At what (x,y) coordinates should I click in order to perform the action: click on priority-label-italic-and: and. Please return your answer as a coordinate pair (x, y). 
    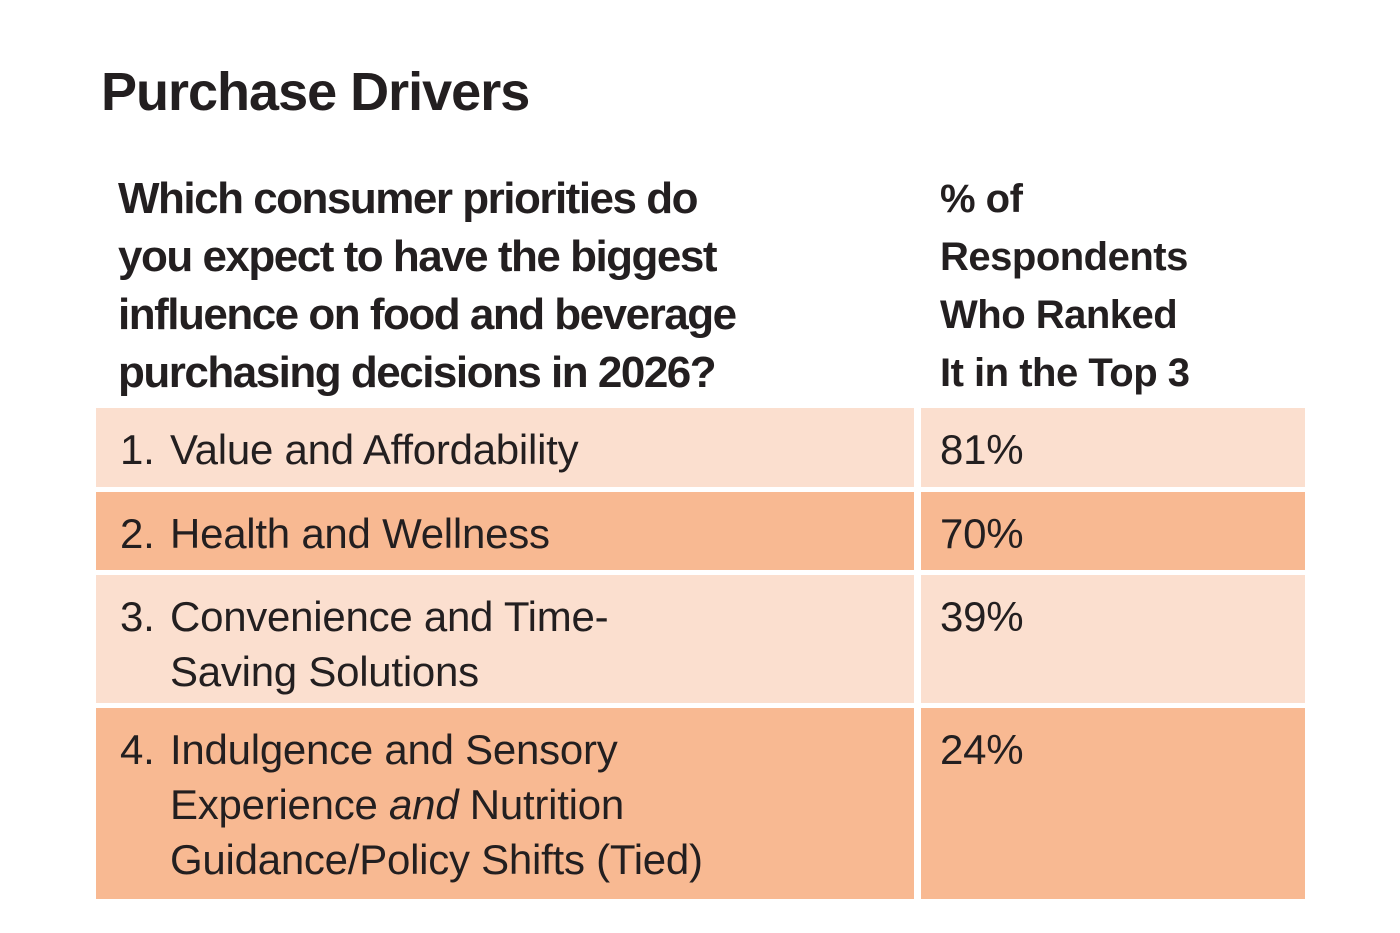
    Looking at the image, I should click on (424, 804).